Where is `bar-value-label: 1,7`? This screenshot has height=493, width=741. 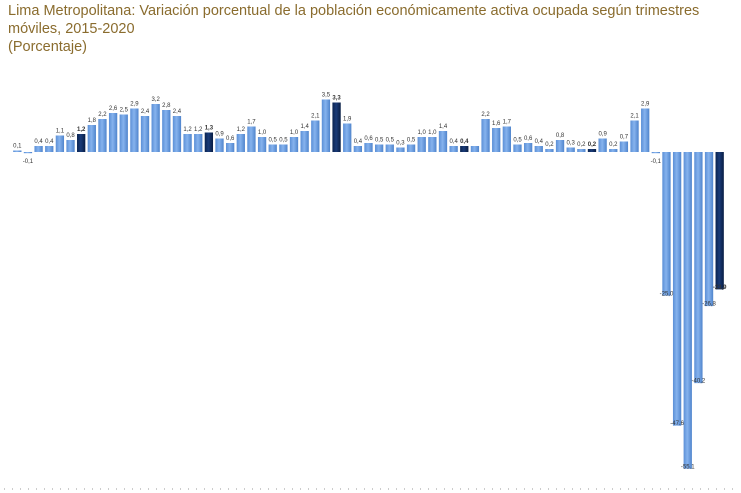 bar-value-label: 1,7 is located at coordinates (507, 123).